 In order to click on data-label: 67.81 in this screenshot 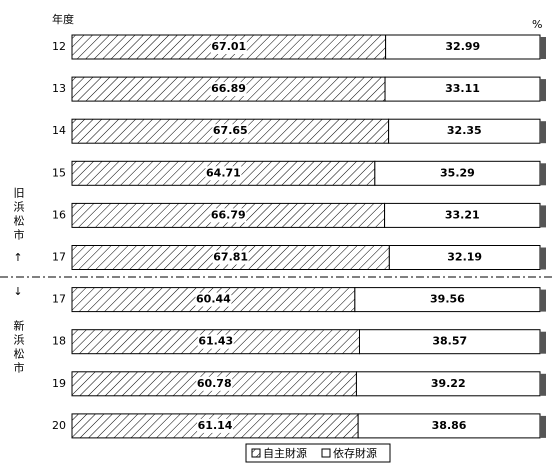, I will do `click(230, 257)`.